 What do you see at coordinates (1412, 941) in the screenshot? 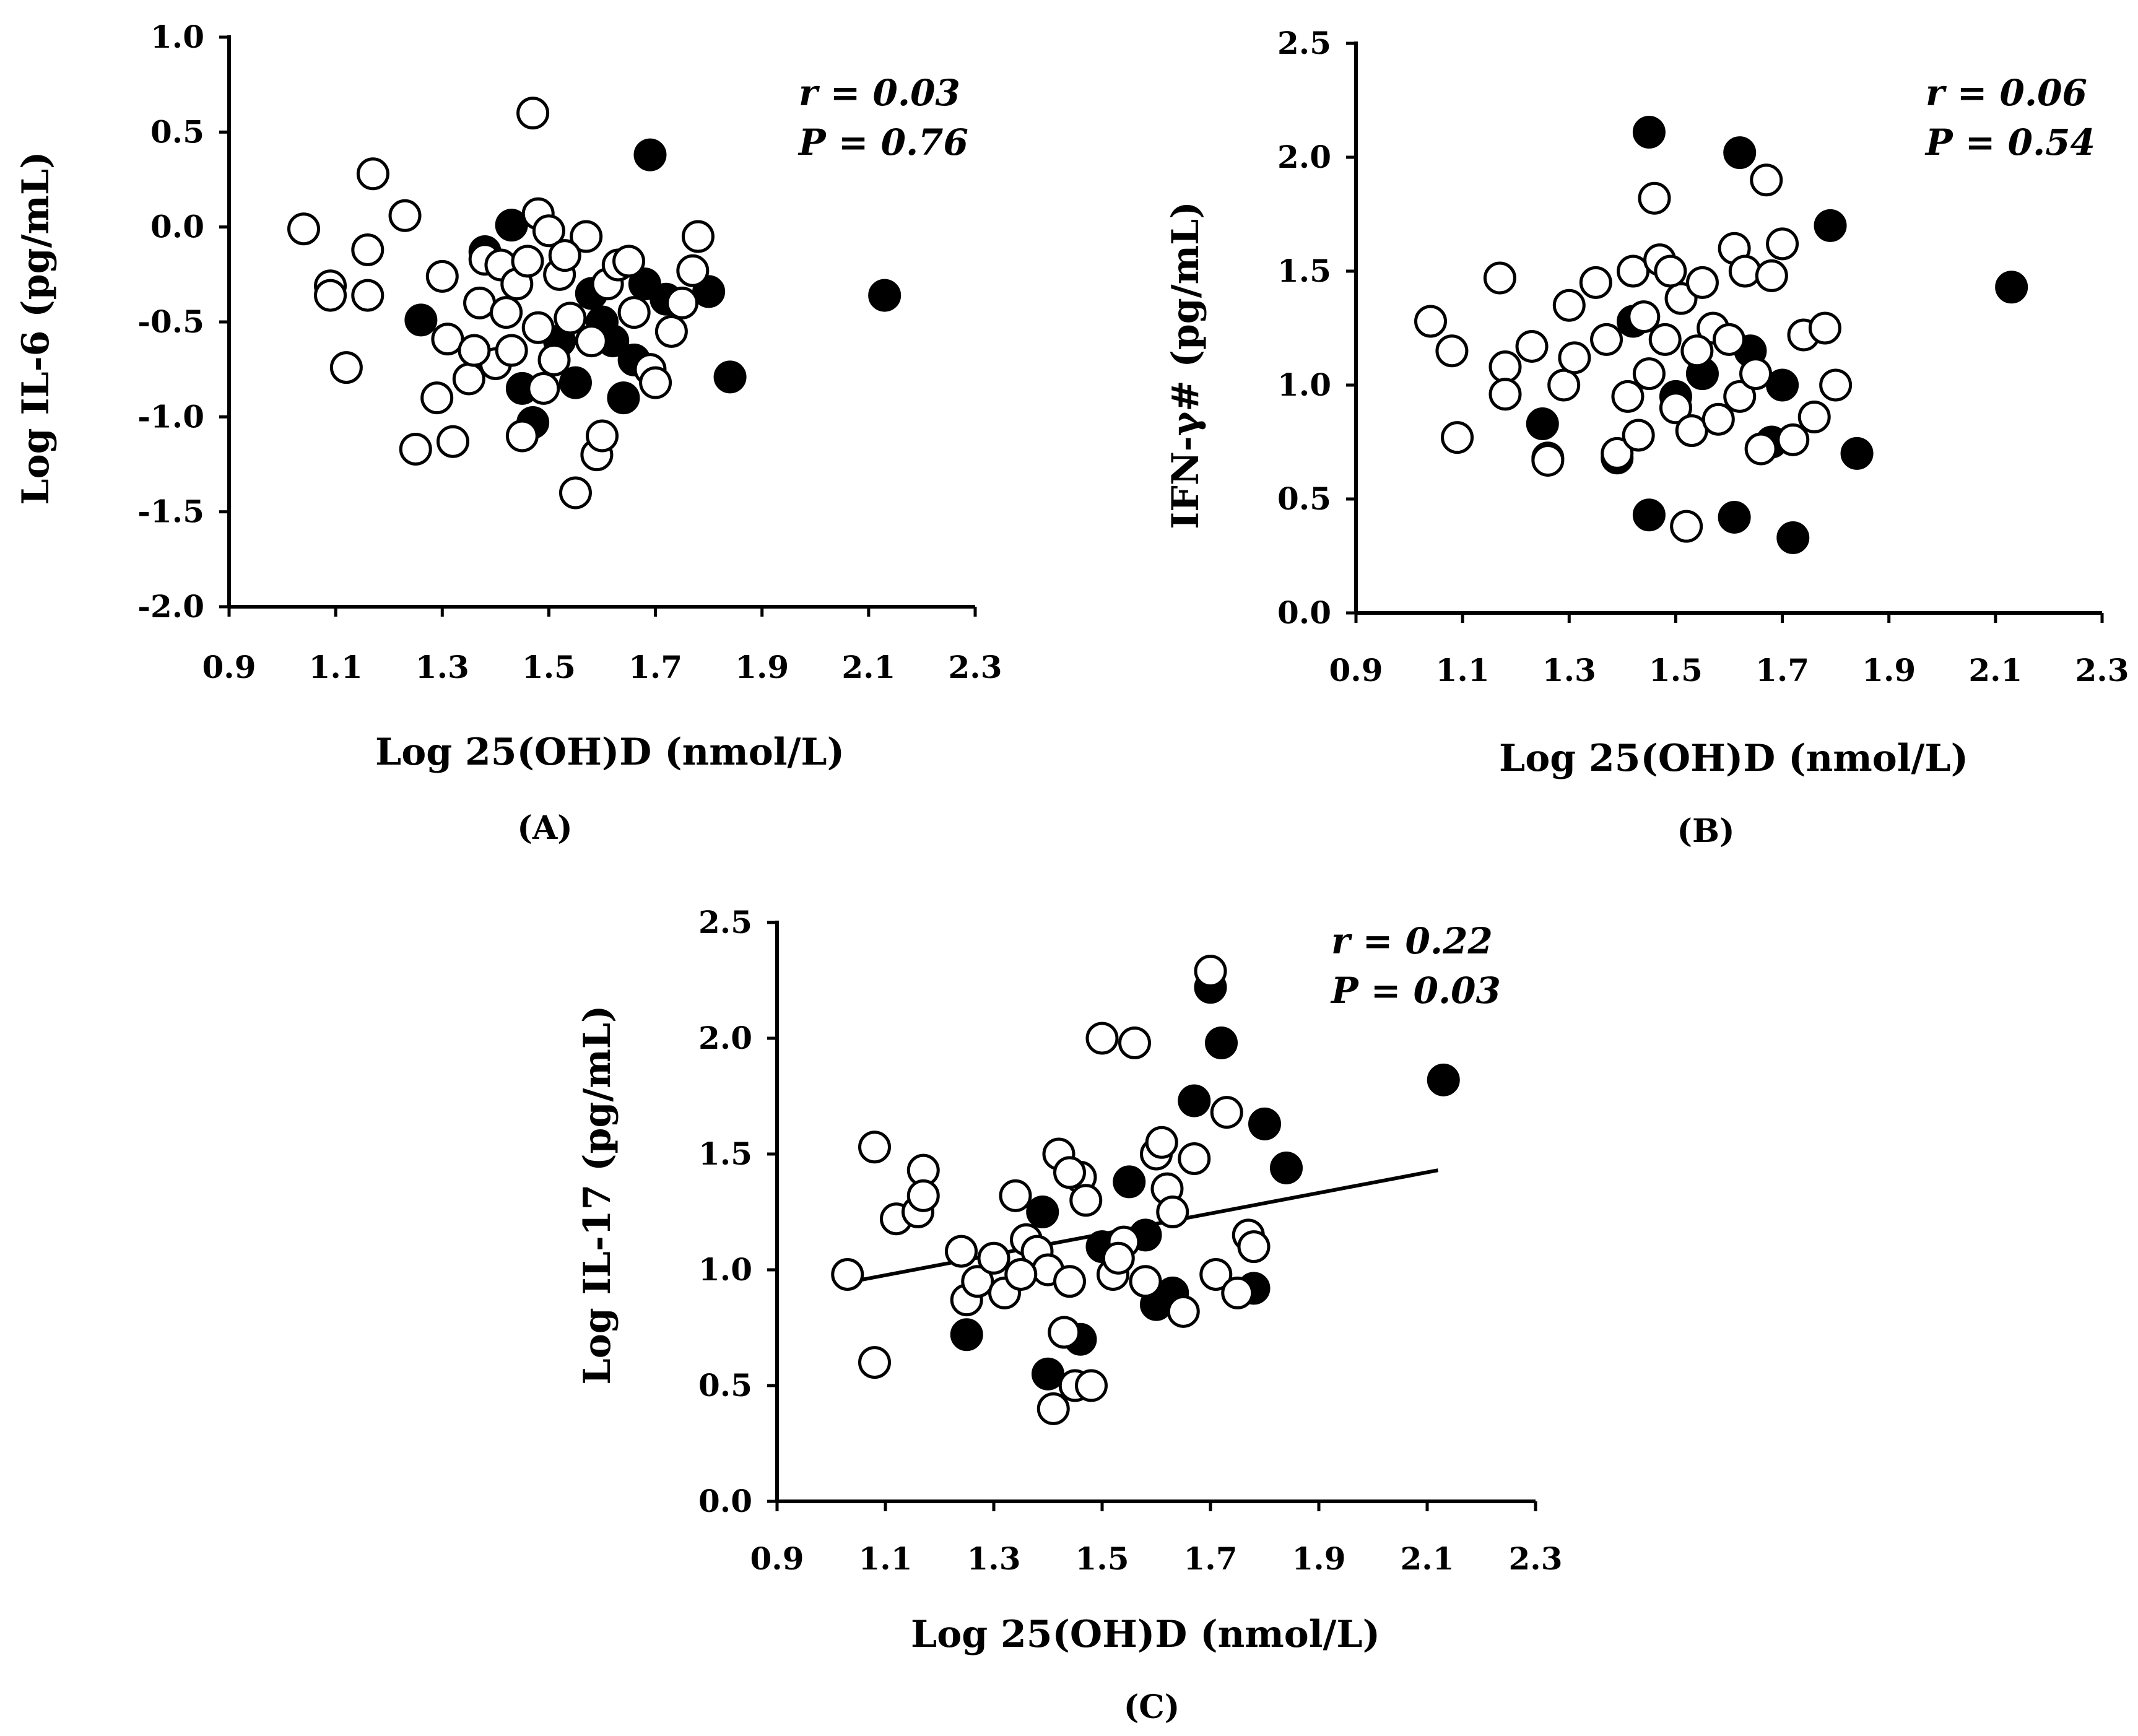
I see `correlation-r: r = 0.22` at bounding box center [1412, 941].